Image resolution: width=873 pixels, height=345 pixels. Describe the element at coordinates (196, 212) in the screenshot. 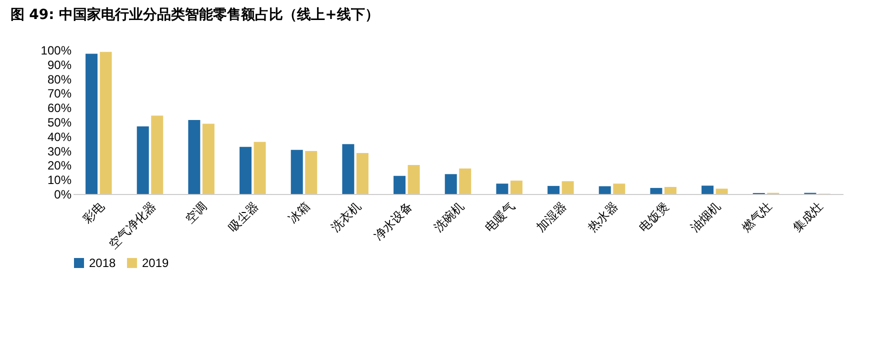

I see `x-tick-label: 空调` at that location.